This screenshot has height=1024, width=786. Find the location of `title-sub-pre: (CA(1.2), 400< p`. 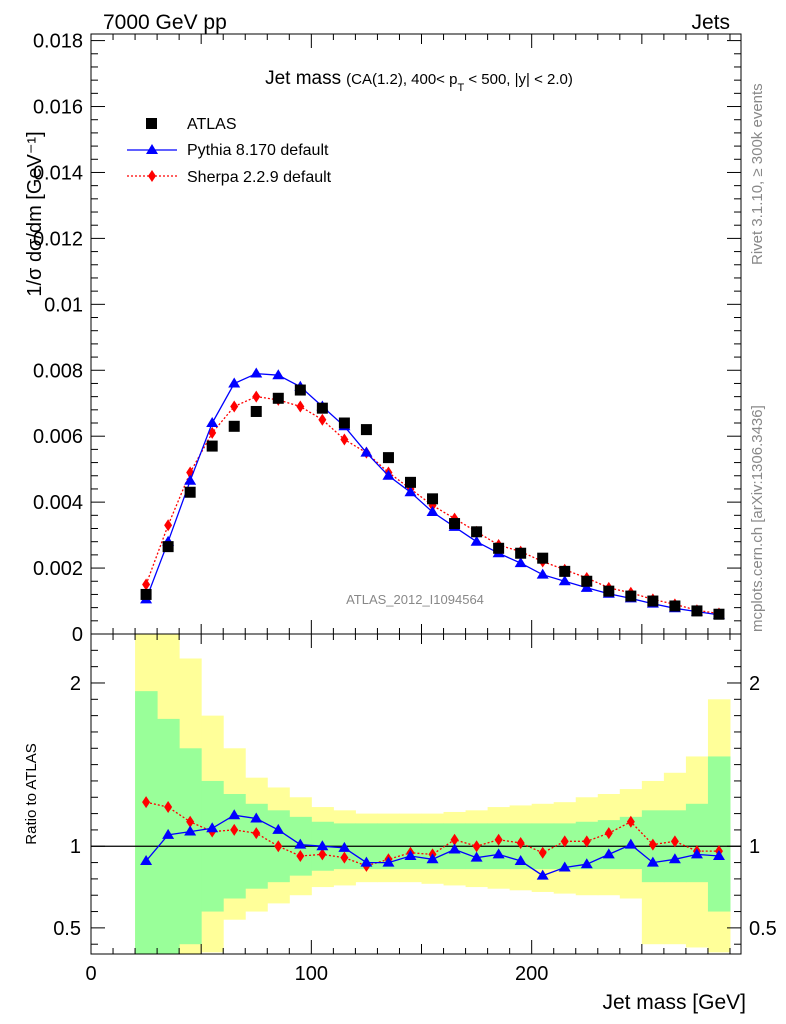

title-sub-pre: (CA(1.2), 400< p is located at coordinates (401, 79).